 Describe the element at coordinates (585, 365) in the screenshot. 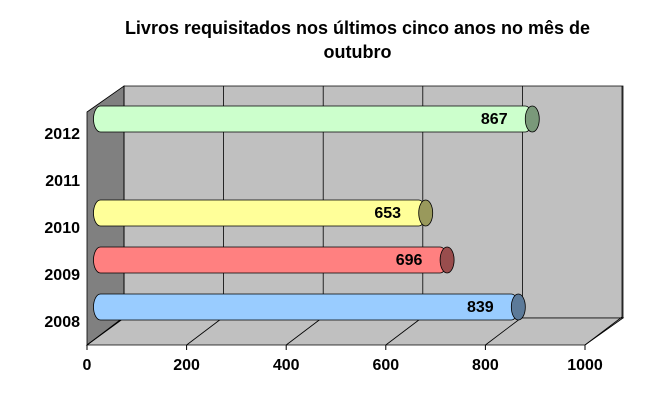

I see `x-tick-label: 1000` at that location.